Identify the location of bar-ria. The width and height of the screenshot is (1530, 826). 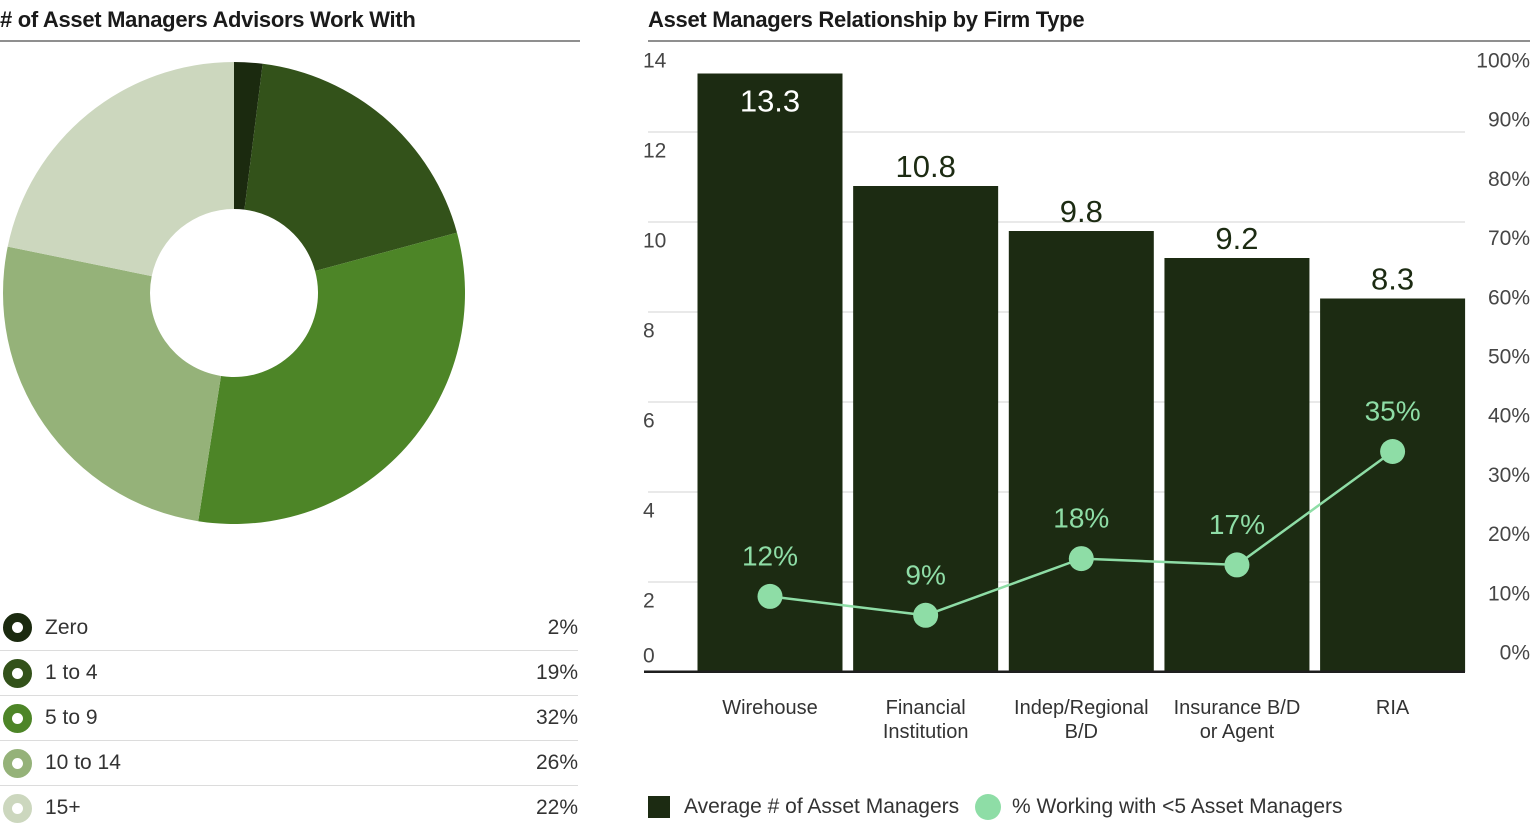
(1393, 485).